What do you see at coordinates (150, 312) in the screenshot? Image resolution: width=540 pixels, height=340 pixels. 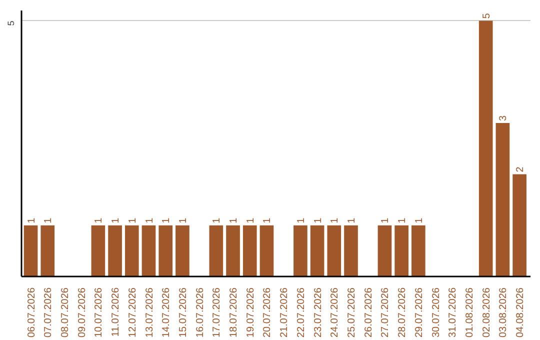 I see `x-tick-label: 13.07.2026` at bounding box center [150, 312].